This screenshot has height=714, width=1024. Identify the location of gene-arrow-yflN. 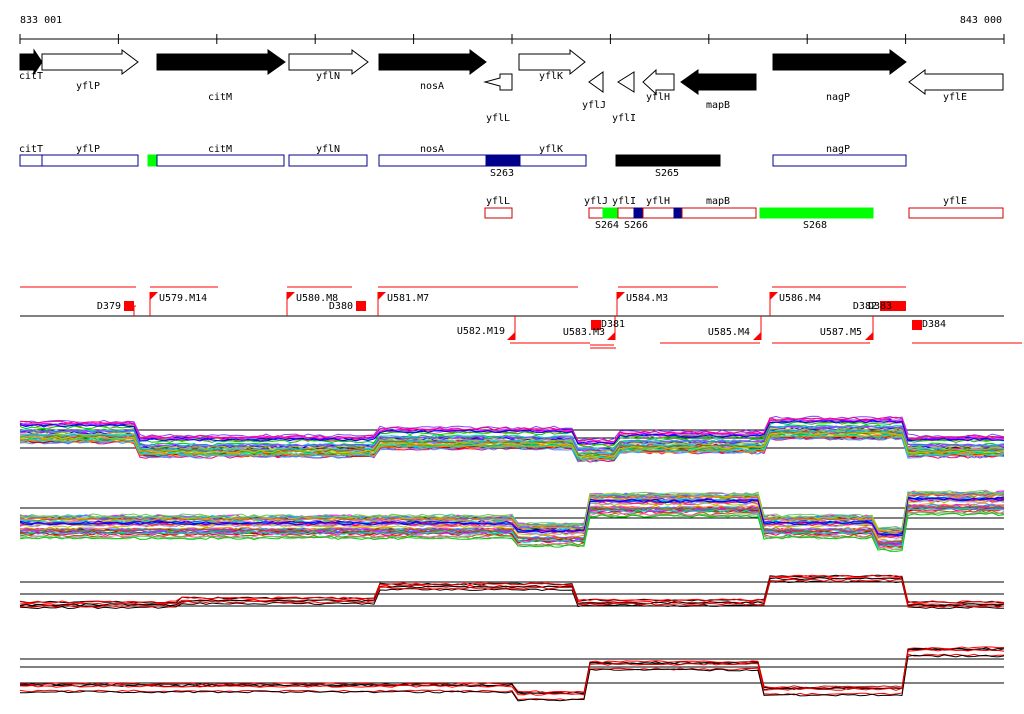
(328, 62).